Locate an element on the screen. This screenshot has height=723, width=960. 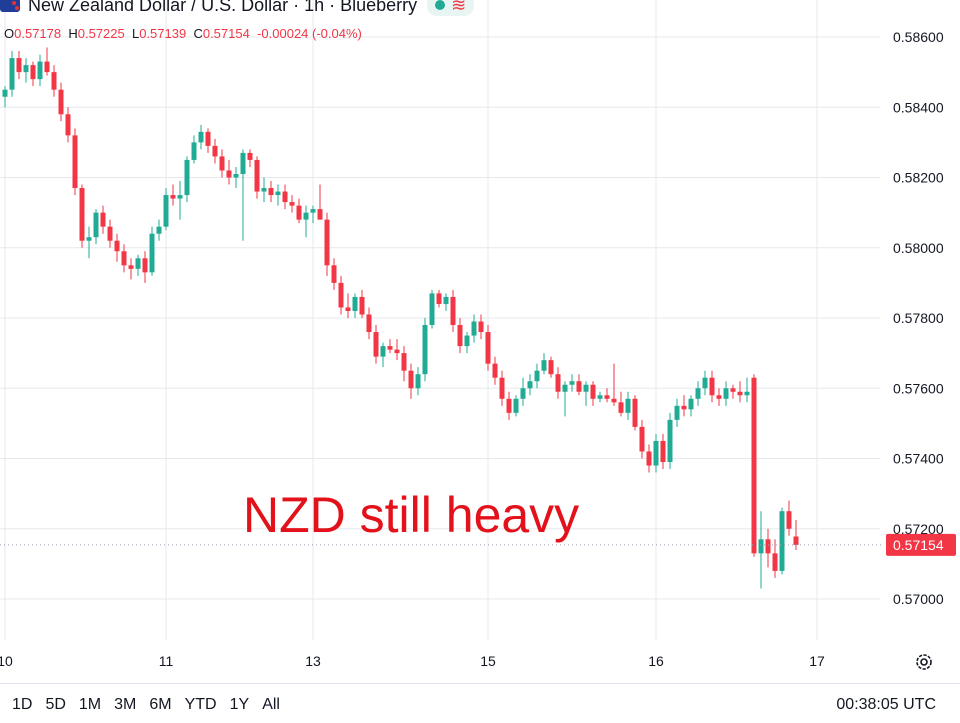
range-button-ytd: YTD is located at coordinates (200, 704).